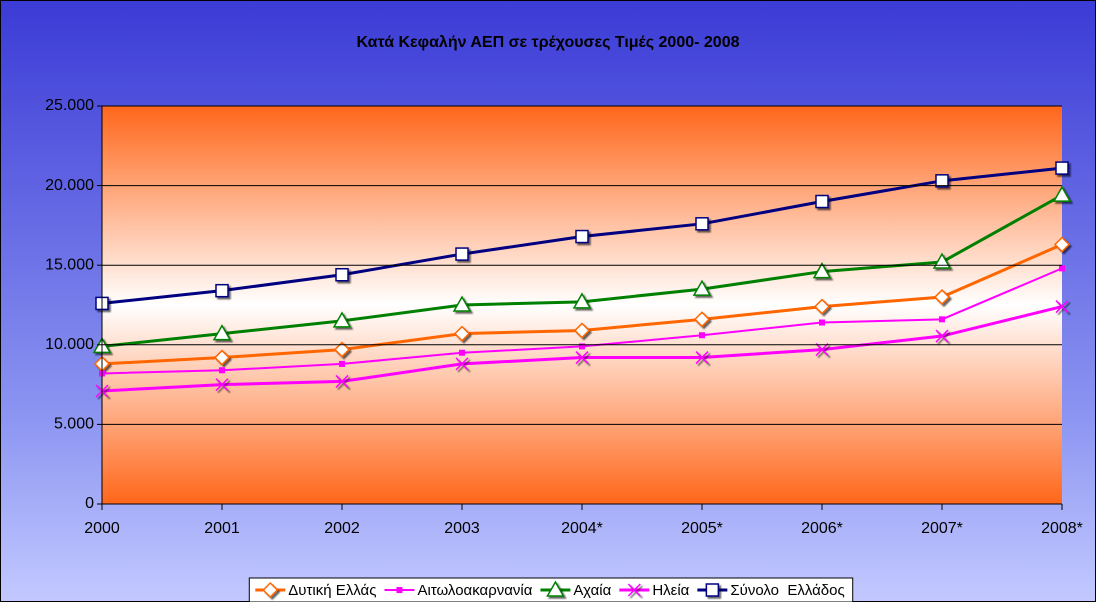  I want to click on x-tick-label: 2007*, so click(942, 528).